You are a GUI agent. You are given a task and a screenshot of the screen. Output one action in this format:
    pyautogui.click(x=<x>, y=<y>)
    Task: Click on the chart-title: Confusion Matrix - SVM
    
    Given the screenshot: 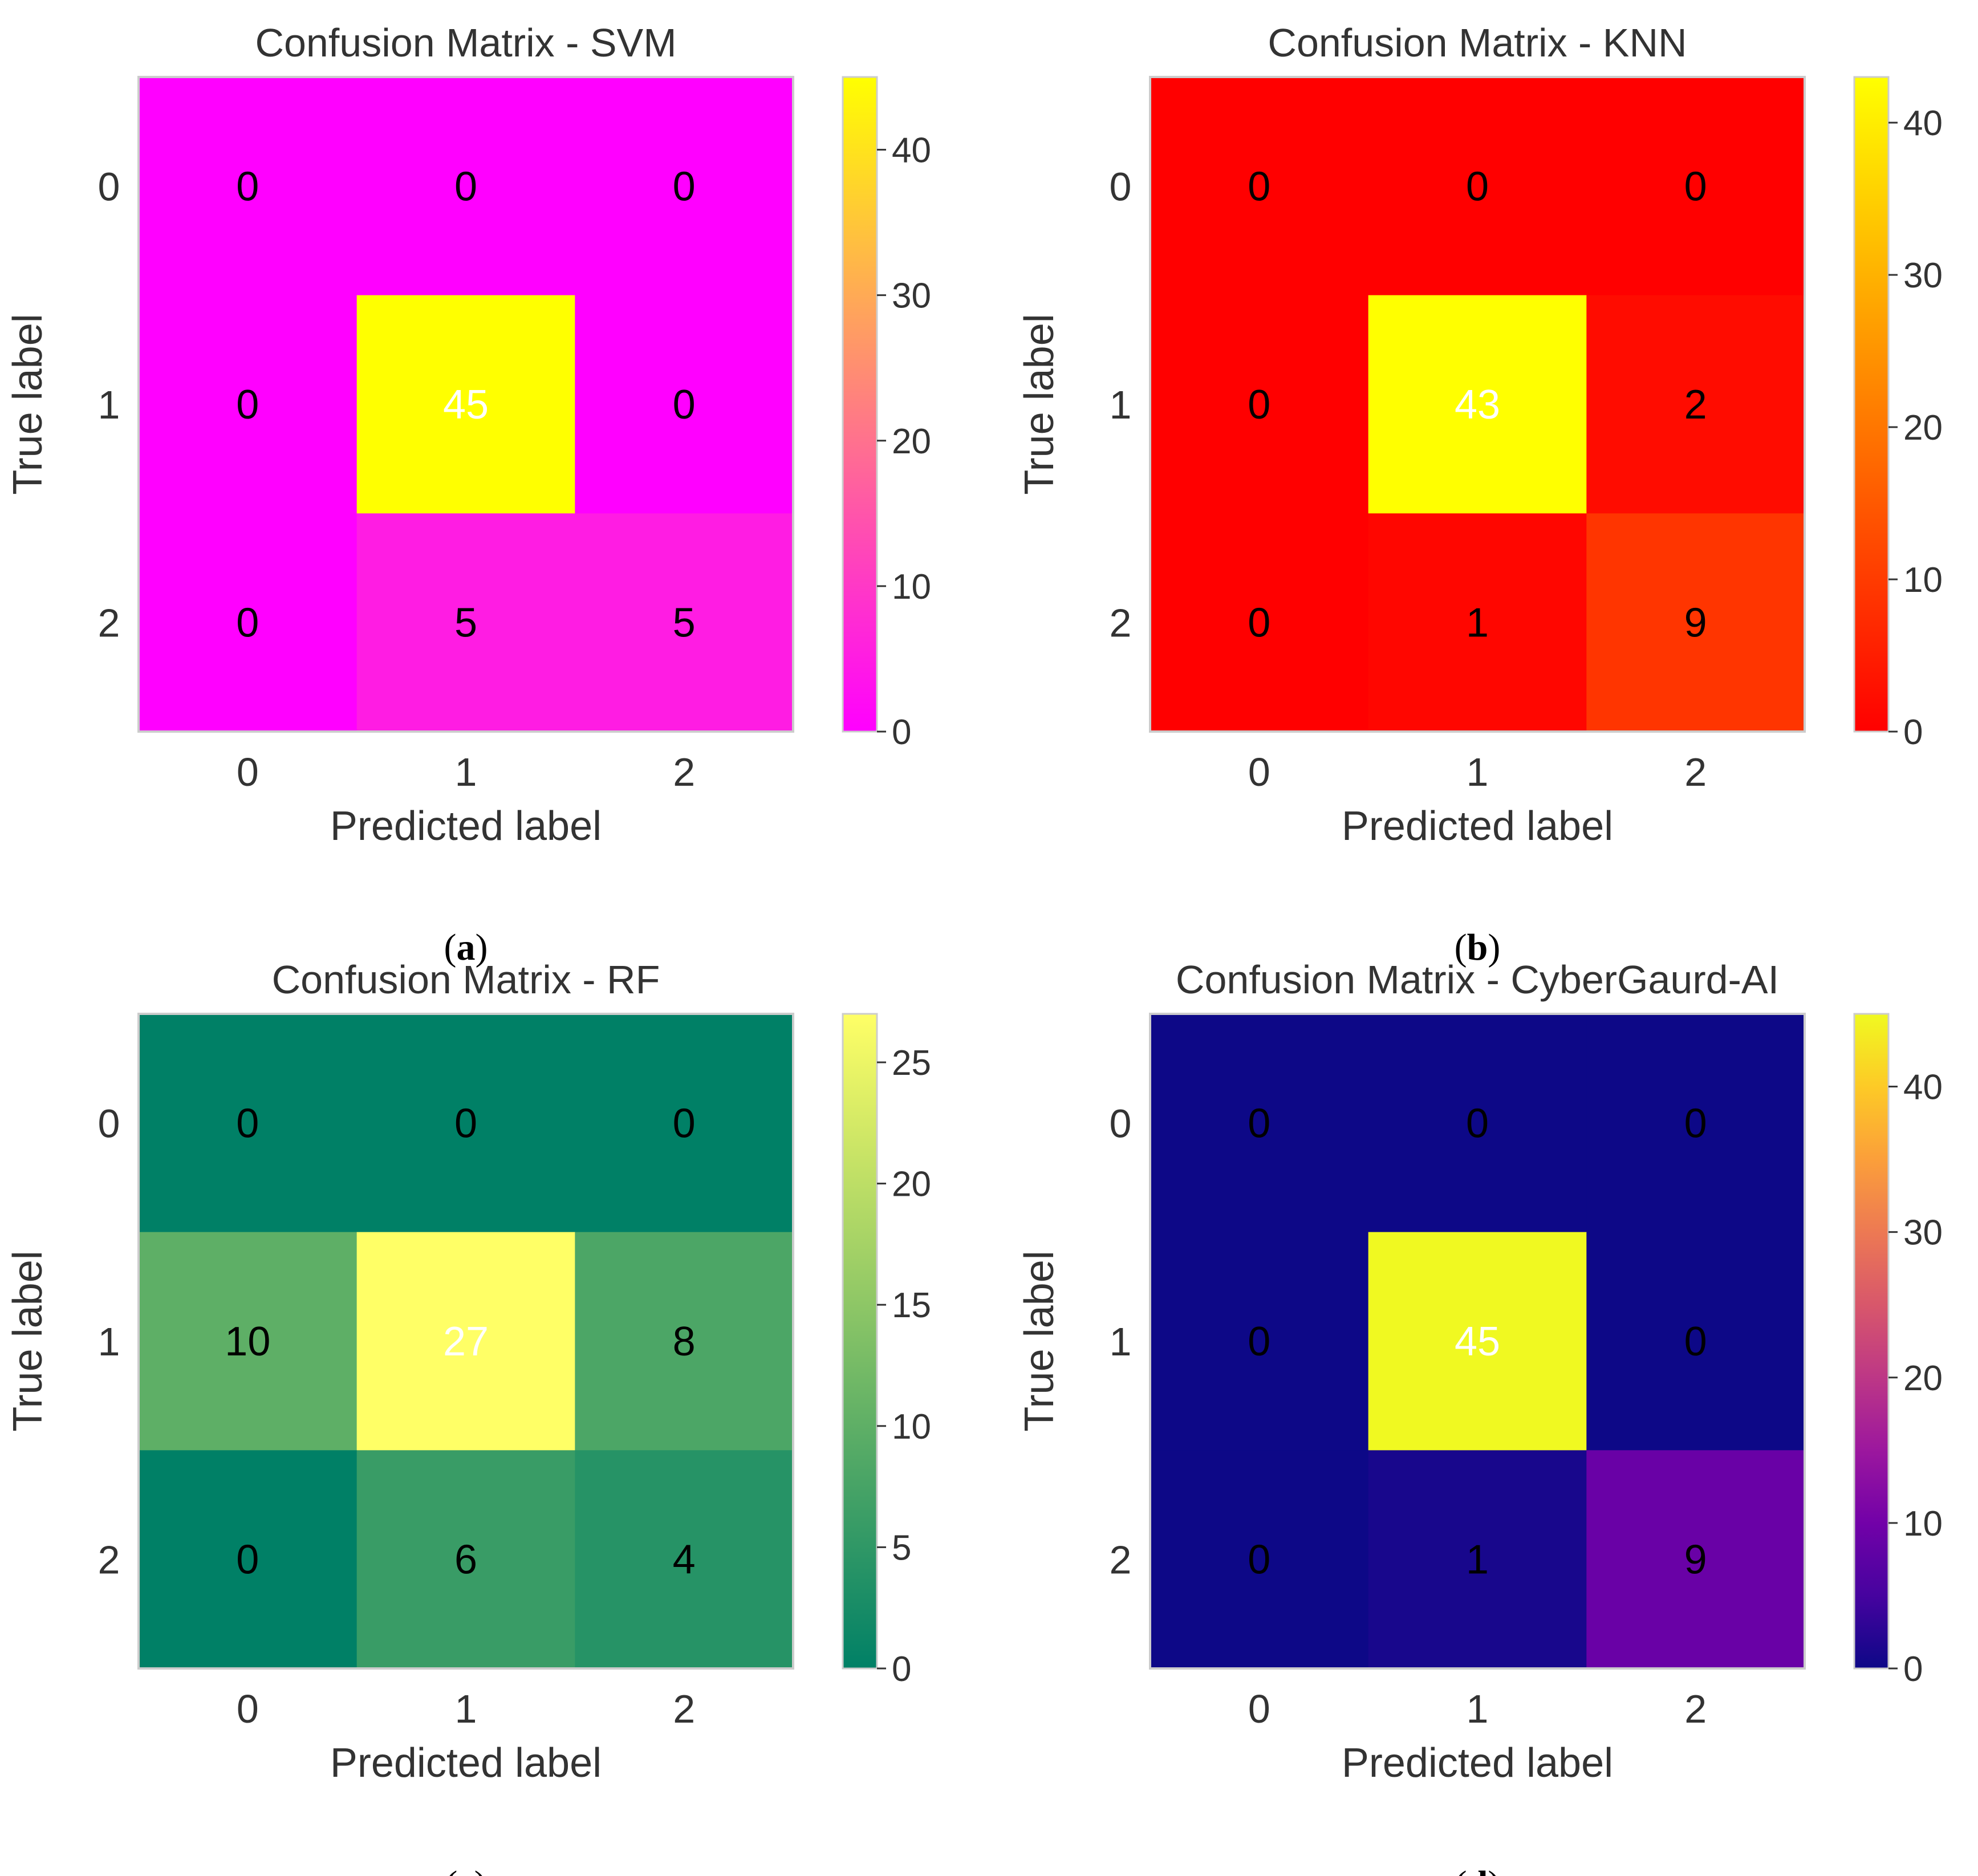 What is the action you would take?
    pyautogui.click(x=466, y=43)
    